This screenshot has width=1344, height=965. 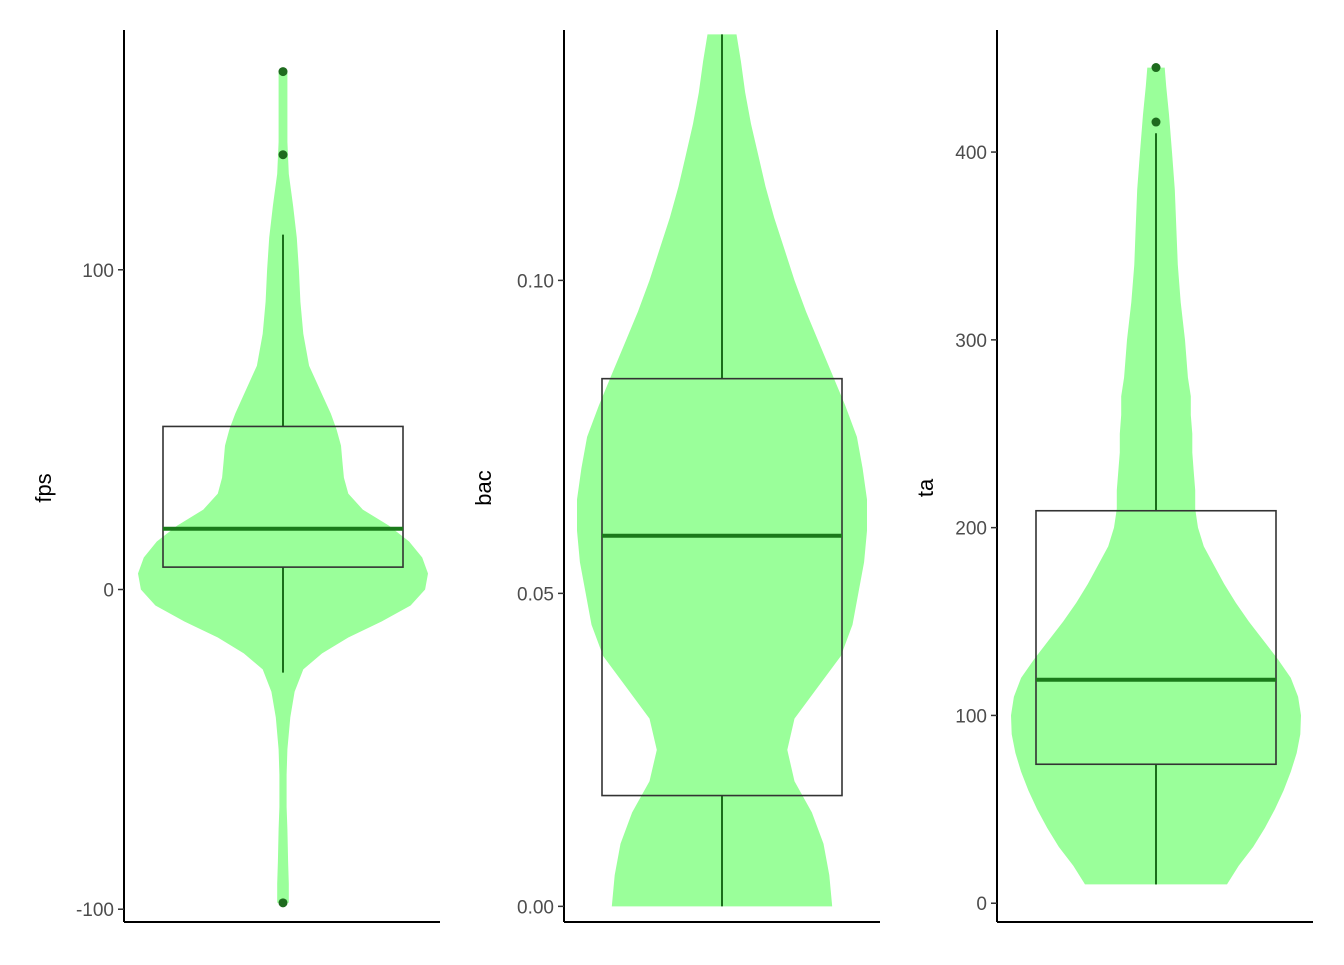 I want to click on y-tick-label: -100, so click(x=95, y=910).